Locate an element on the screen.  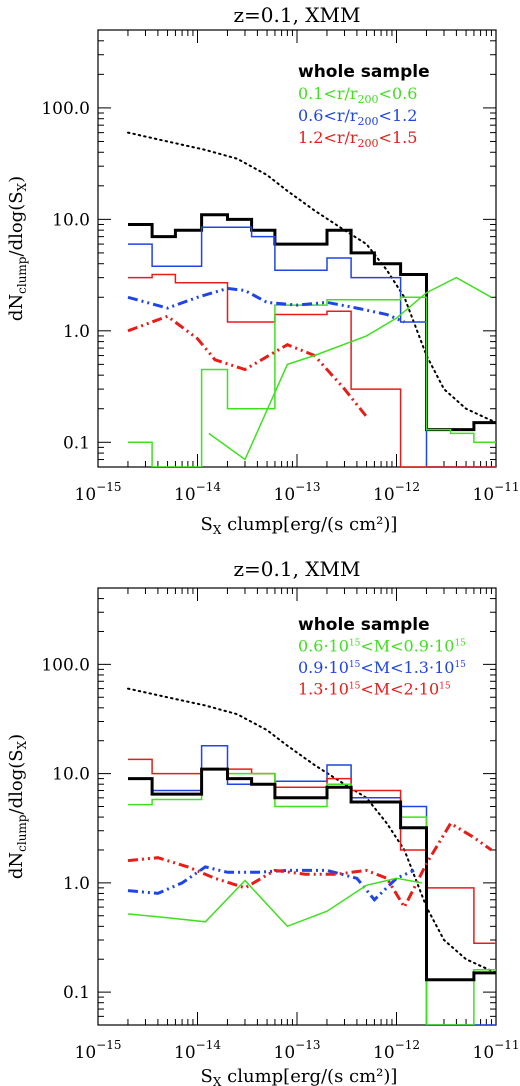
y-label-mid: /dlog(S is located at coordinates (16, 781).